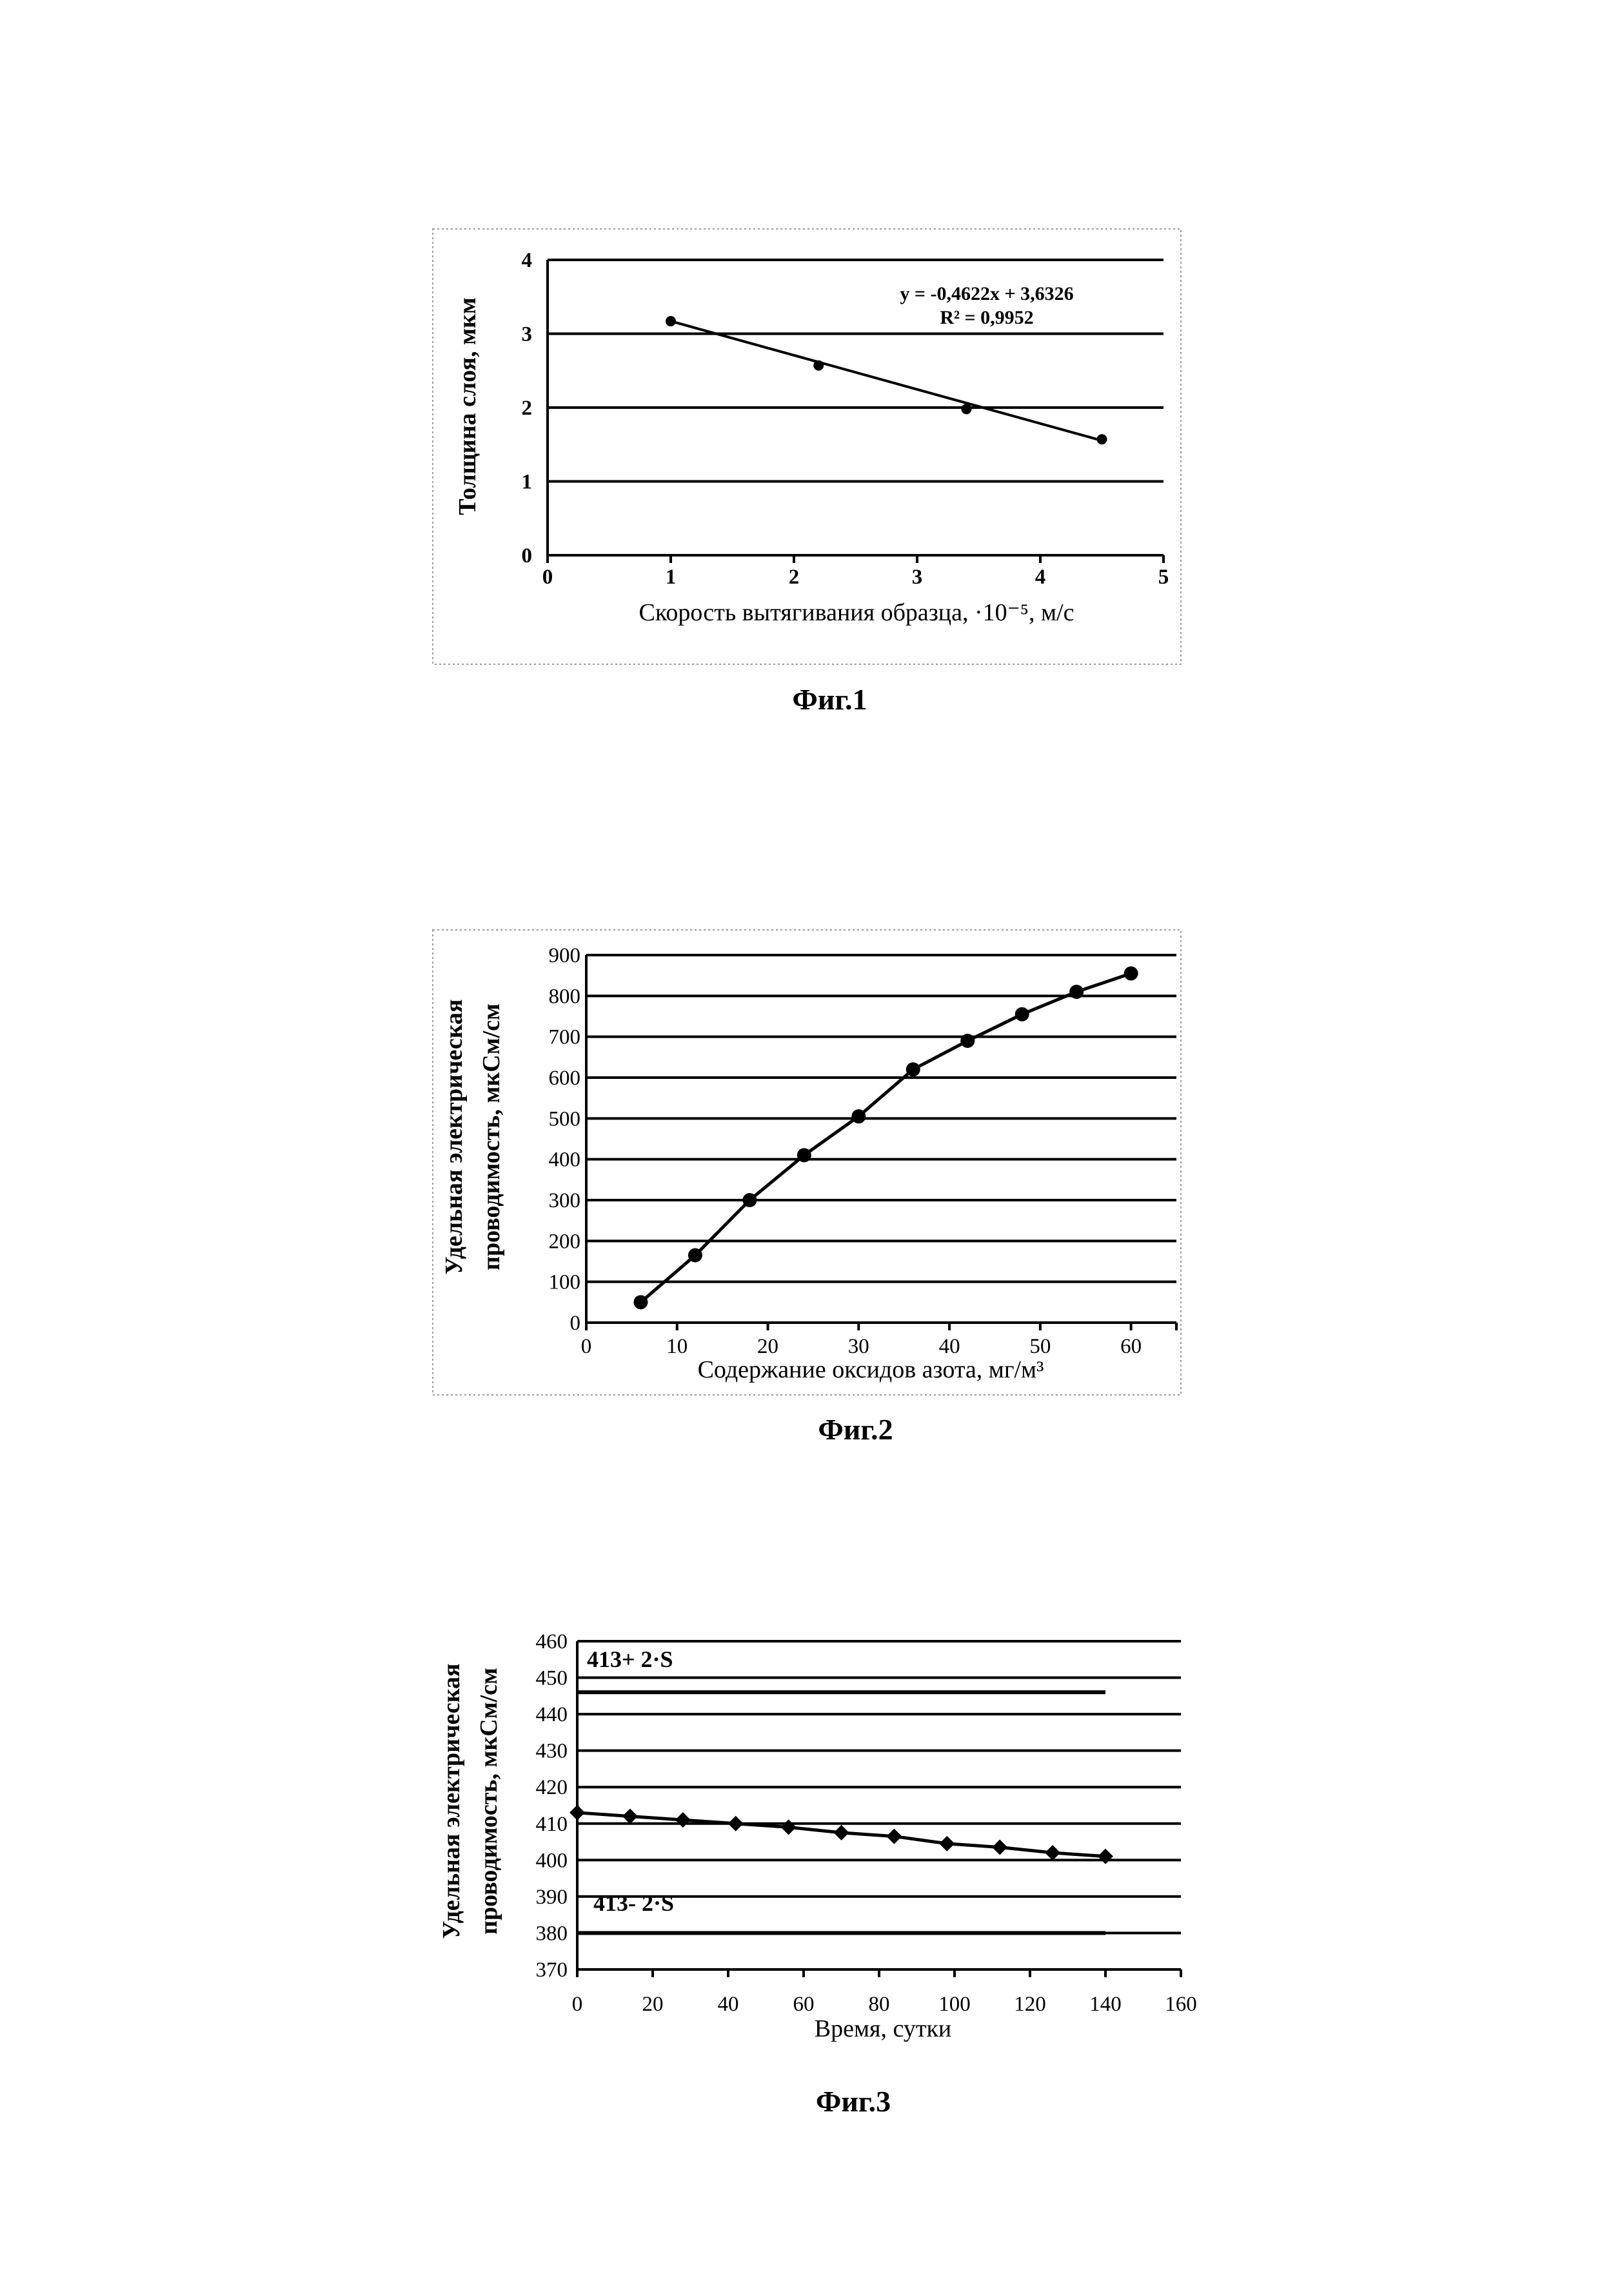 The width and height of the screenshot is (1624, 2279). Describe the element at coordinates (565, 1282) in the screenshot. I see `y-tick-label: 100` at that location.